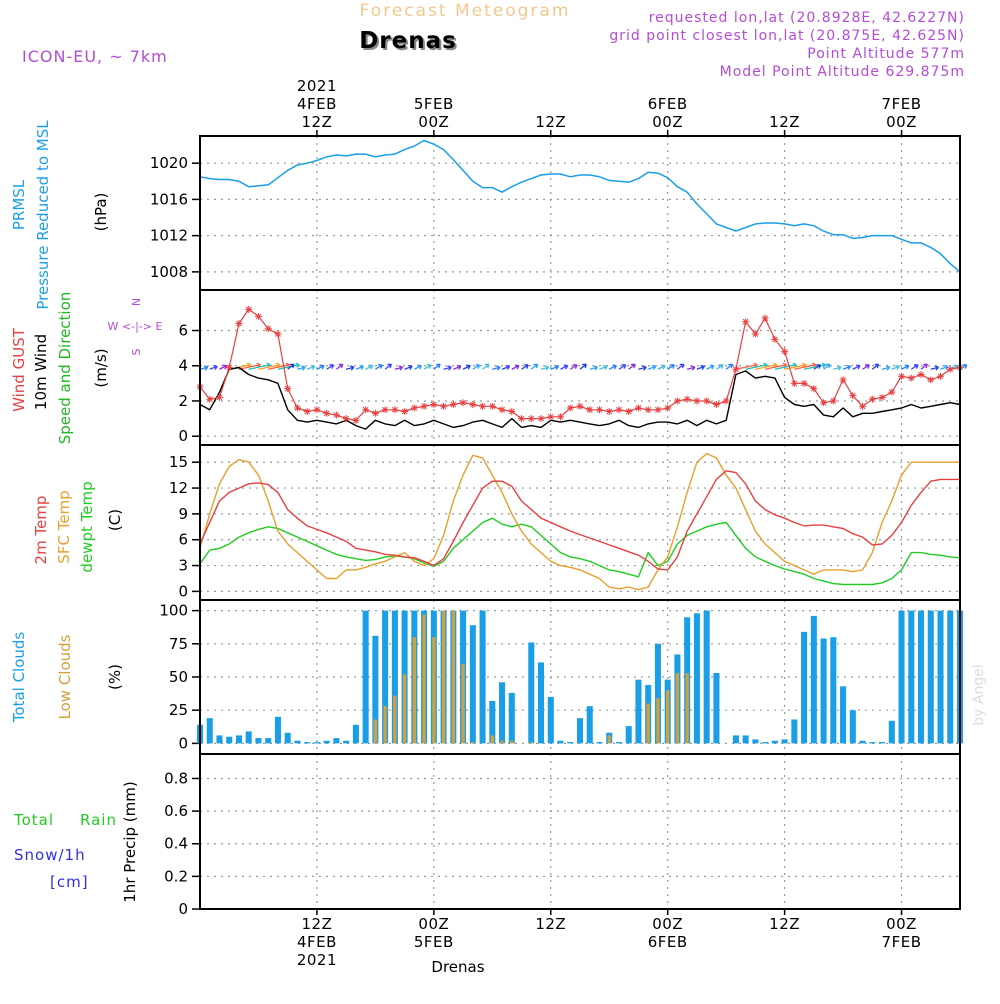 This screenshot has width=1000, height=1004. What do you see at coordinates (169, 236) in the screenshot?
I see `y-tick-label: 1012` at bounding box center [169, 236].